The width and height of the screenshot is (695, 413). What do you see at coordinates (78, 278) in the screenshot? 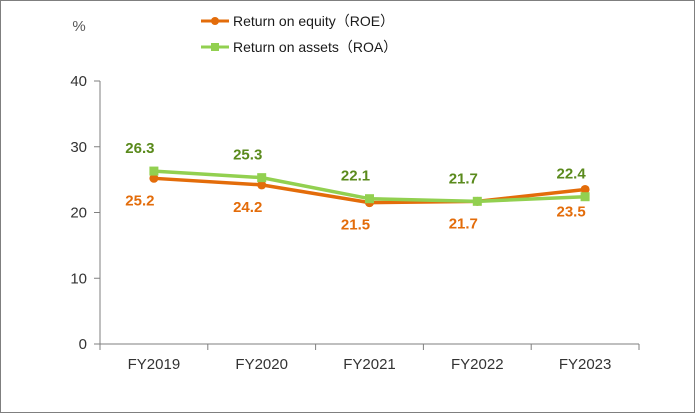
I see `y-tick-label: 10` at bounding box center [78, 278].